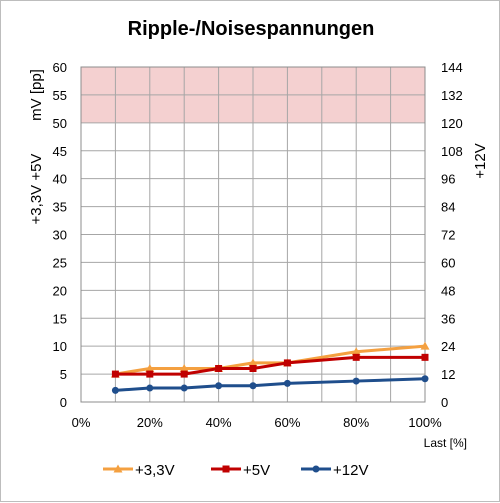  I want to click on legend-item-0: +3,3V, so click(139, 470).